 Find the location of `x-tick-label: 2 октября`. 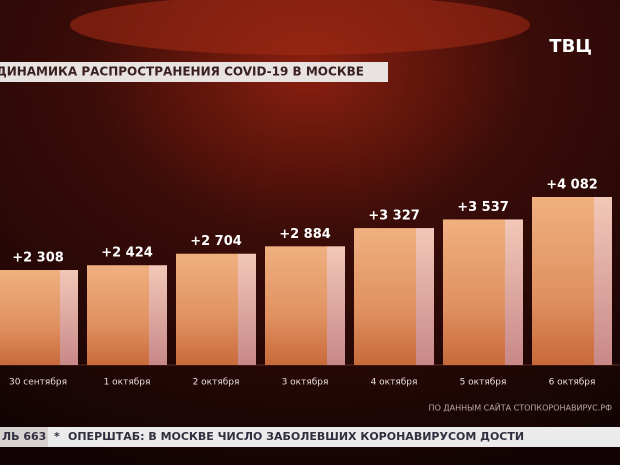

x-tick-label: 2 октября is located at coordinates (216, 383).